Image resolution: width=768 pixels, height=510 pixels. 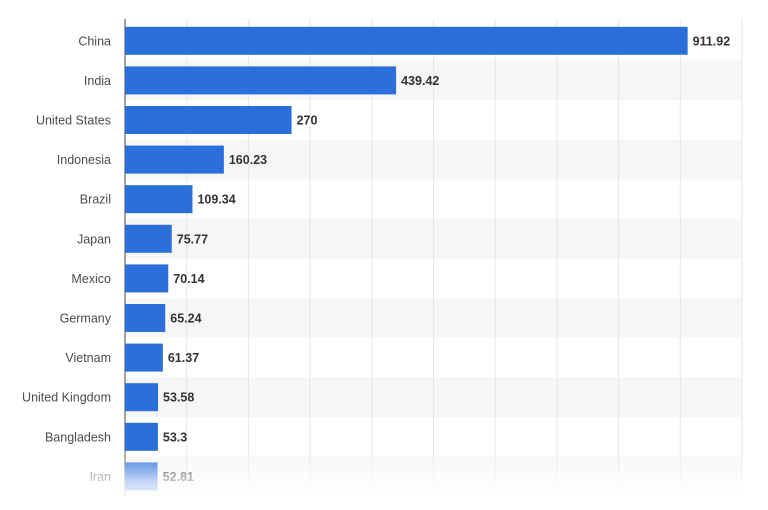 I want to click on category-label: Bangladesh, so click(x=78, y=437).